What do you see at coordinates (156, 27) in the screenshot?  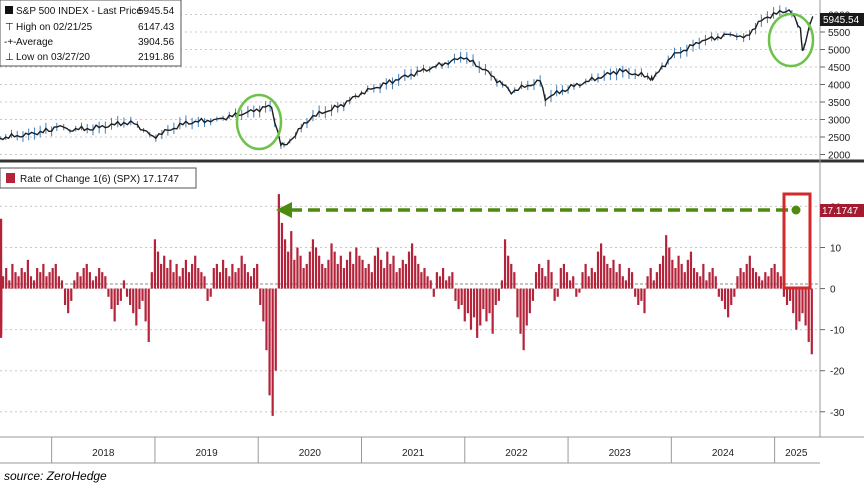 I see `high-value: 6147.43` at bounding box center [156, 27].